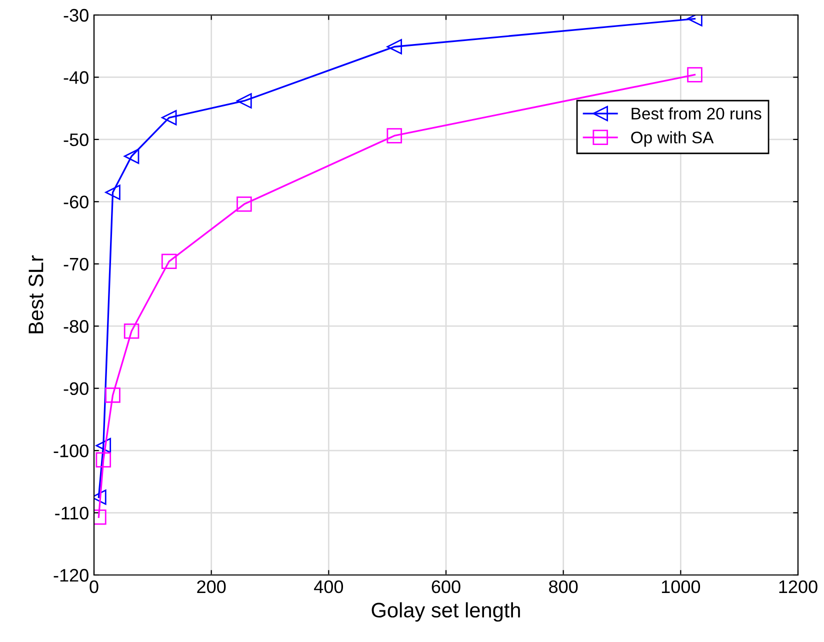 The width and height of the screenshot is (824, 642). Describe the element at coordinates (446, 587) in the screenshot. I see `x-tick-label: 600` at that location.